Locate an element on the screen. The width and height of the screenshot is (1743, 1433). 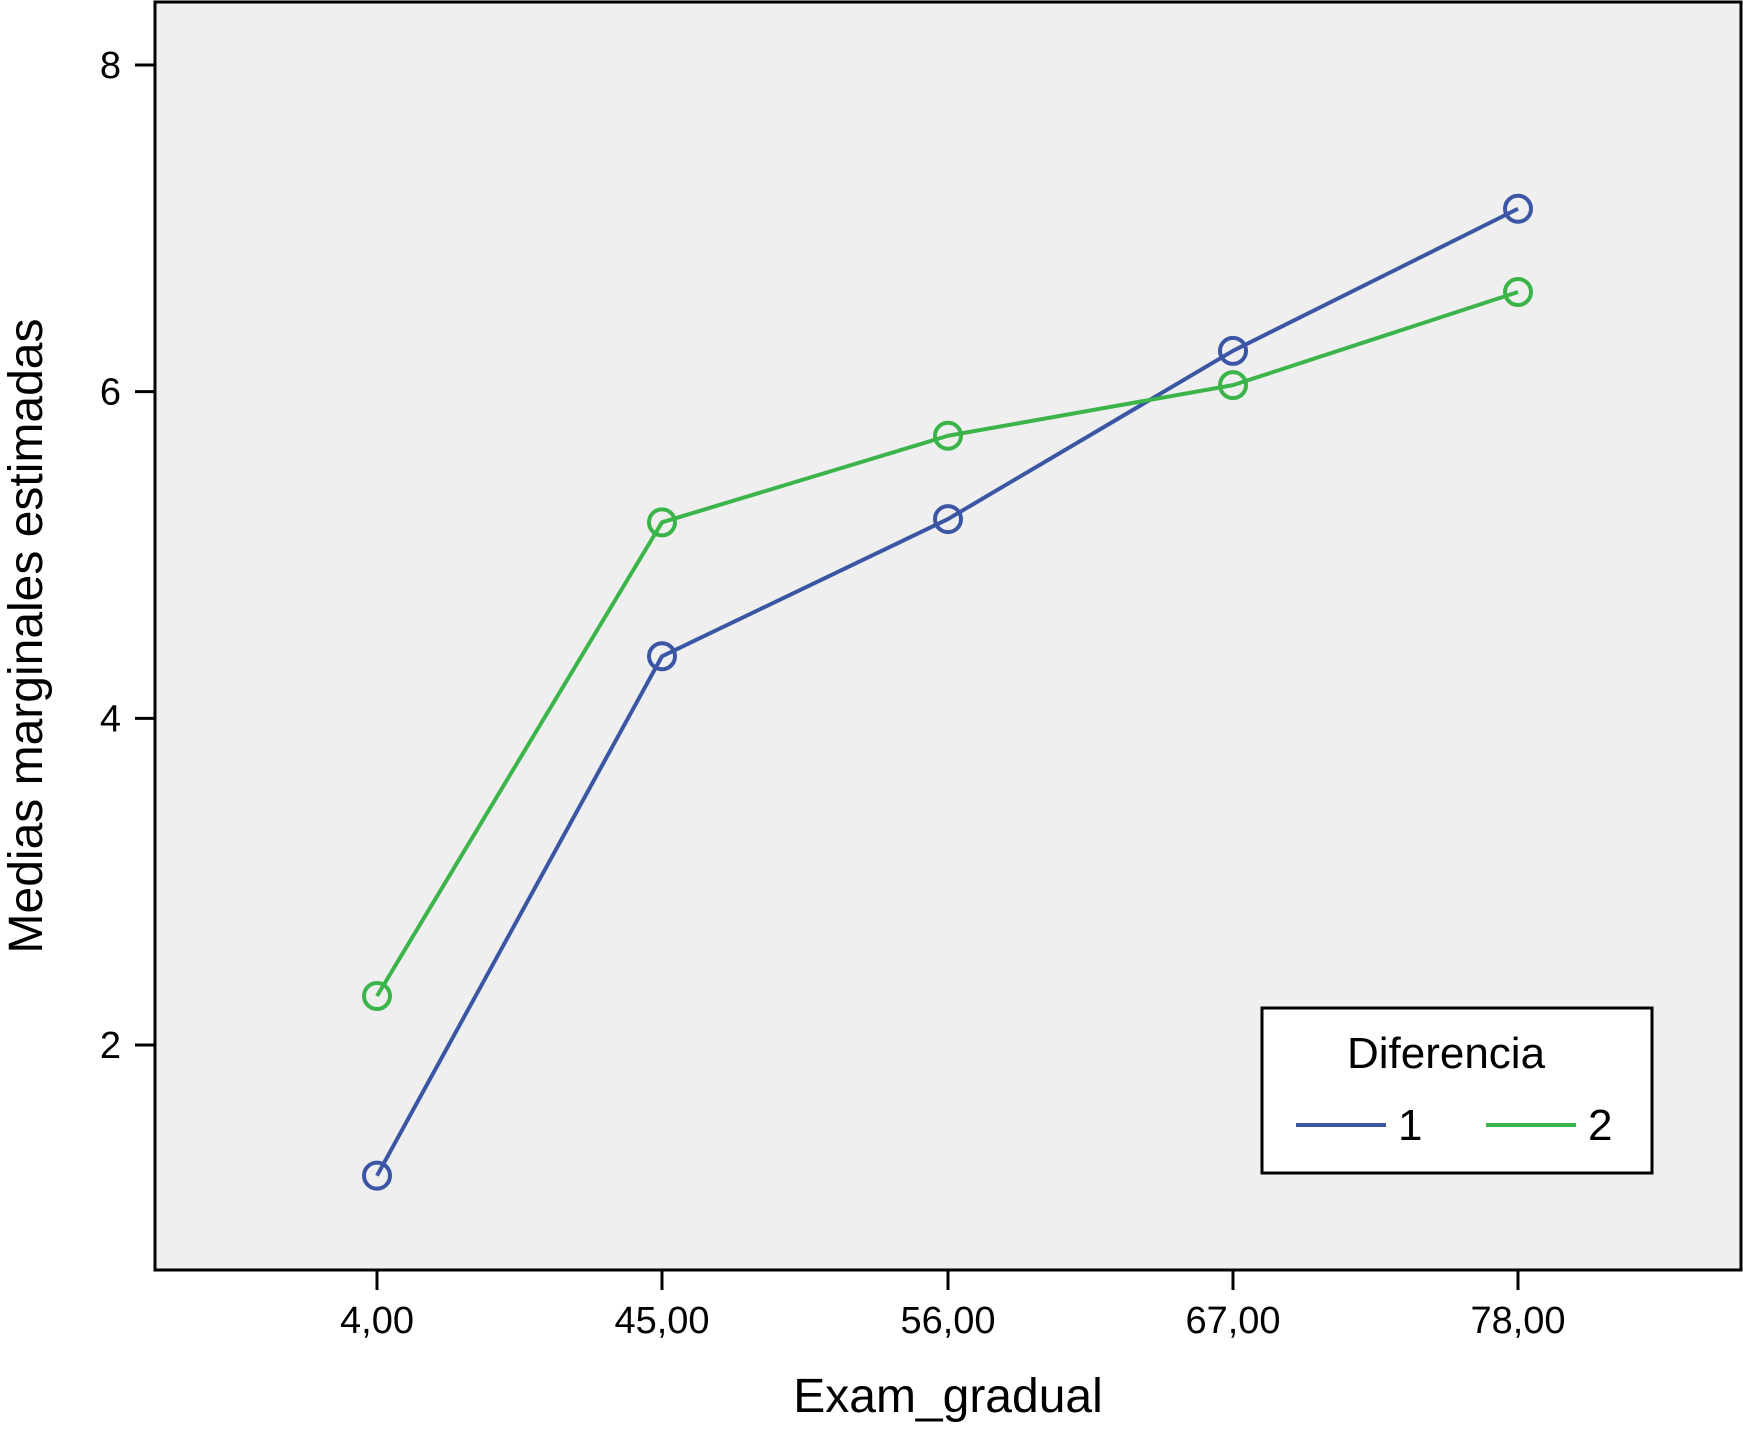
legend-label-1: 1 is located at coordinates (1410, 1125).